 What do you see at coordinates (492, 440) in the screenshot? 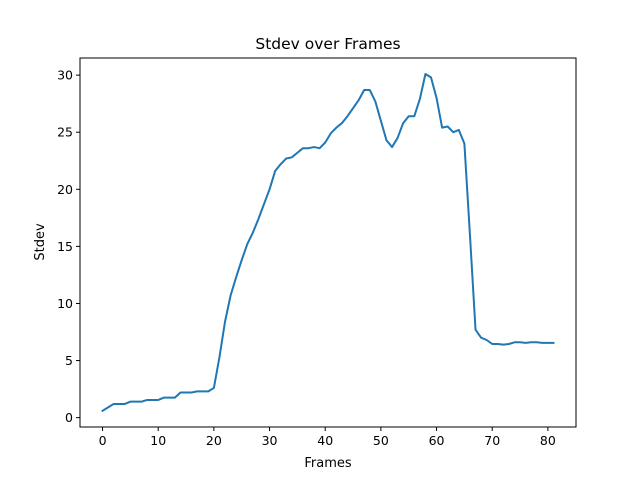
I see `x-tick-label: 70` at bounding box center [492, 440].